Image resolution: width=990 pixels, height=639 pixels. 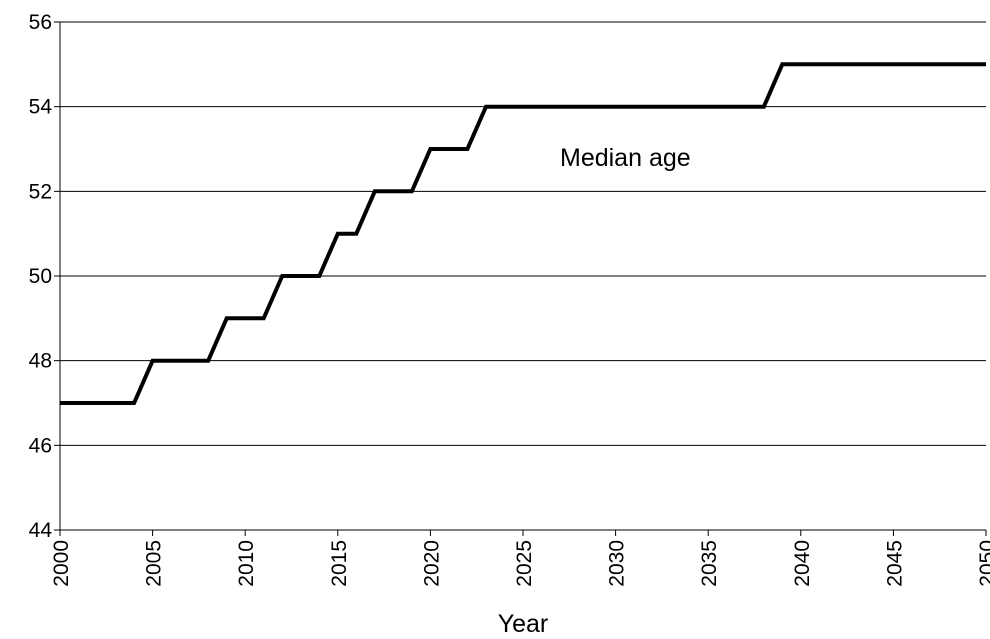 What do you see at coordinates (40, 276) in the screenshot?
I see `y-tick-label: 50` at bounding box center [40, 276].